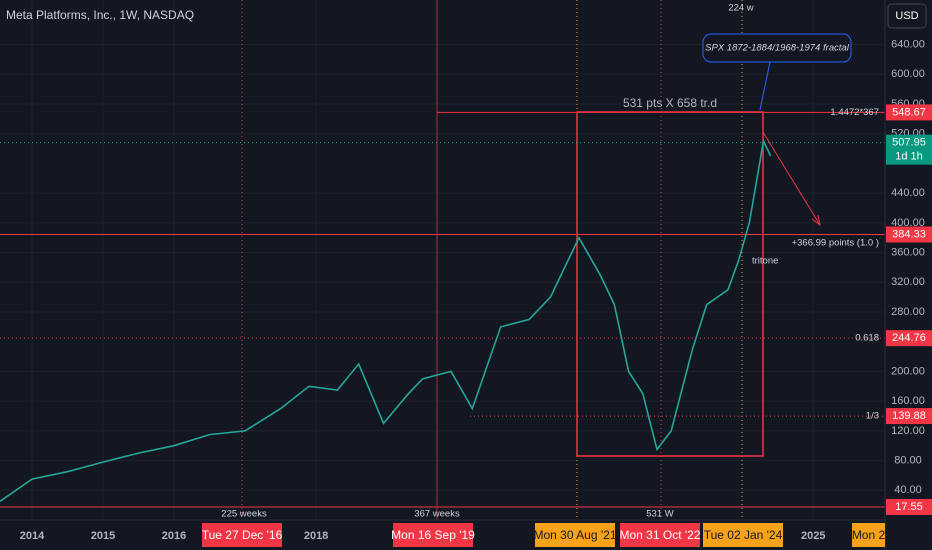 This screenshot has height=550, width=932. I want to click on date-tag-label: Tue 02 Jan '24, so click(743, 535).